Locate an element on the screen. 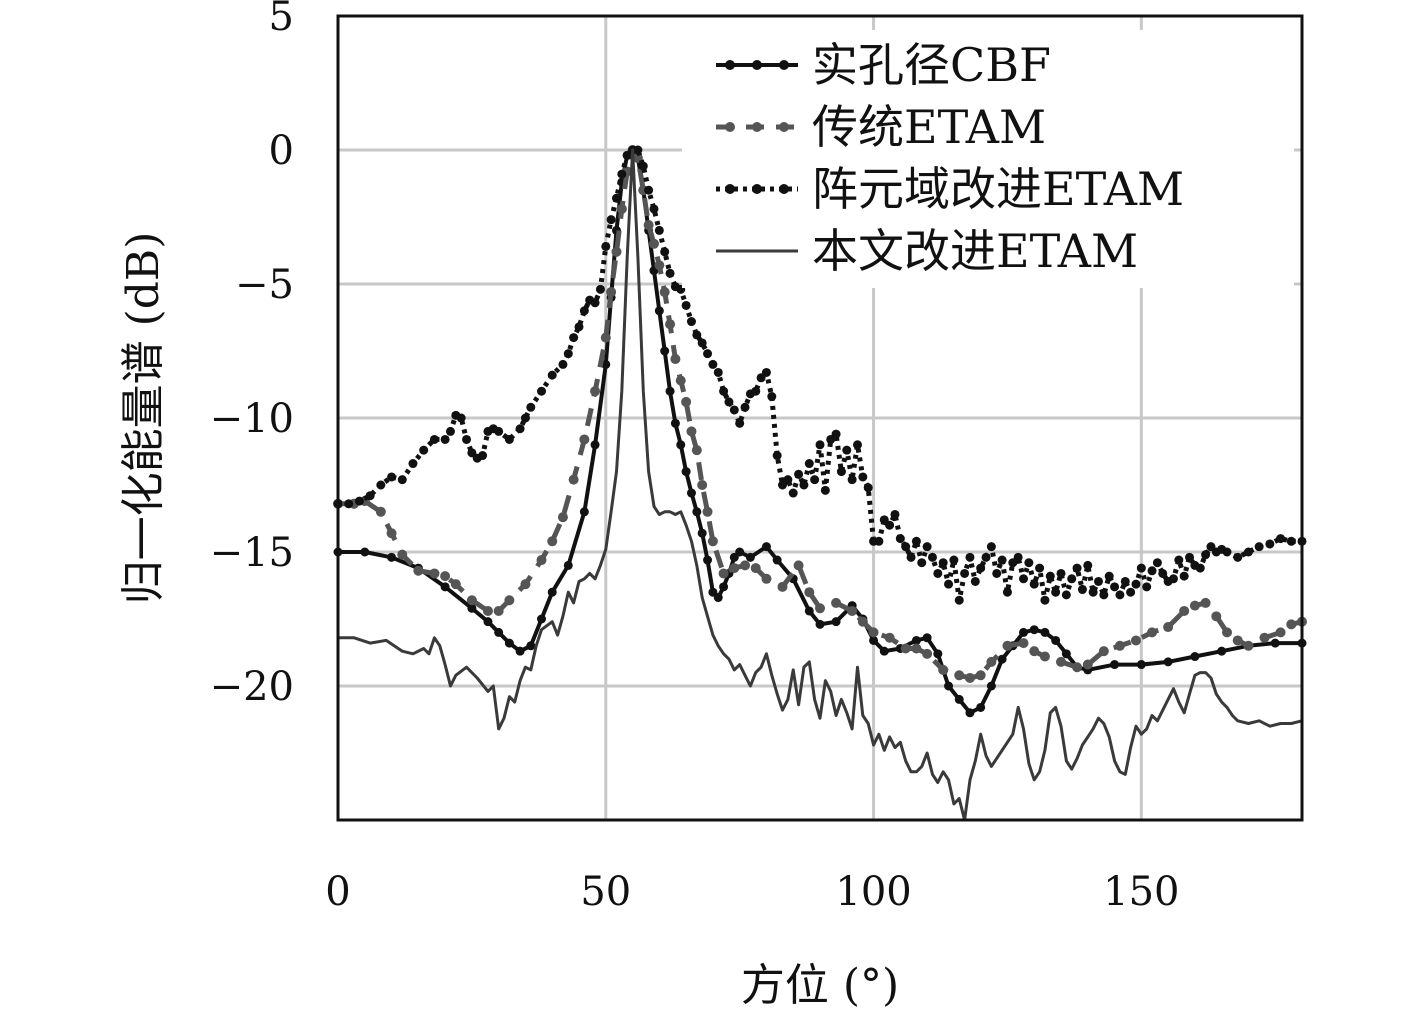 The image size is (1417, 1023). legend-label: 传统ETAM is located at coordinates (929, 127).